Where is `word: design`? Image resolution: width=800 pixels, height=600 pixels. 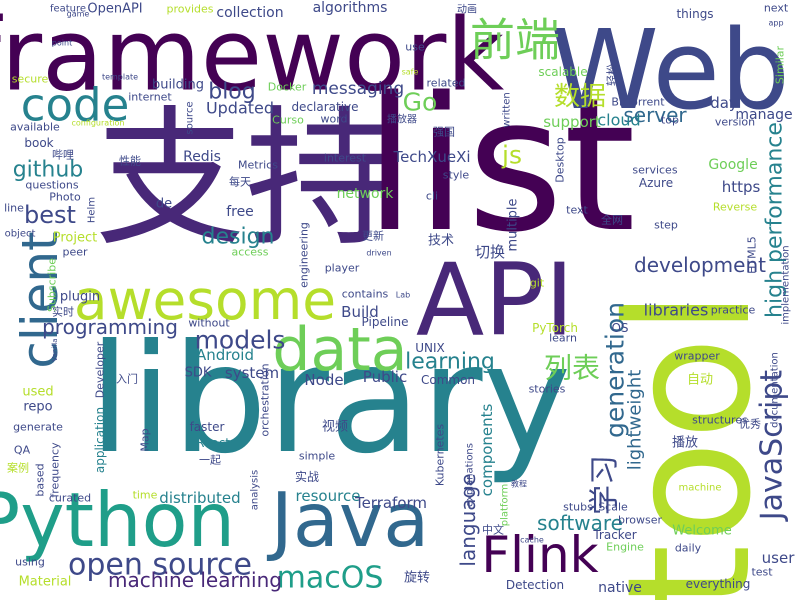
word: design is located at coordinates (238, 237).